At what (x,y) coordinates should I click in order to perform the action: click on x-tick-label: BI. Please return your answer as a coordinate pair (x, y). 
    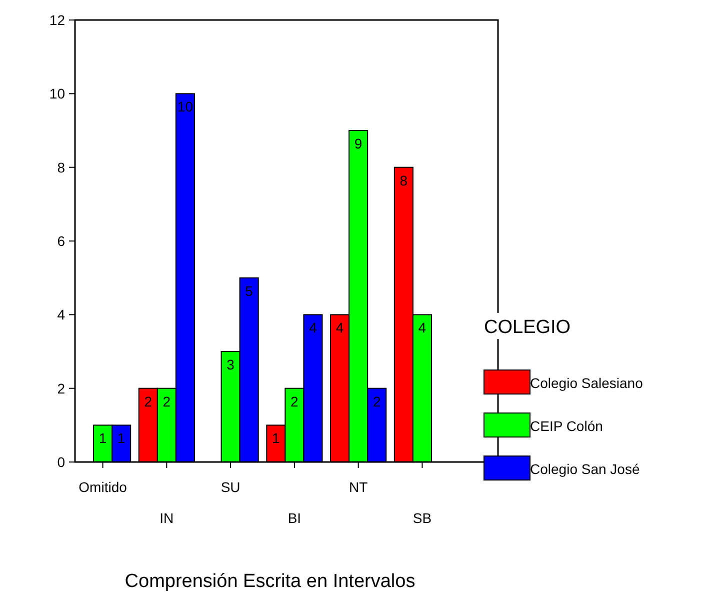
    Looking at the image, I should click on (295, 518).